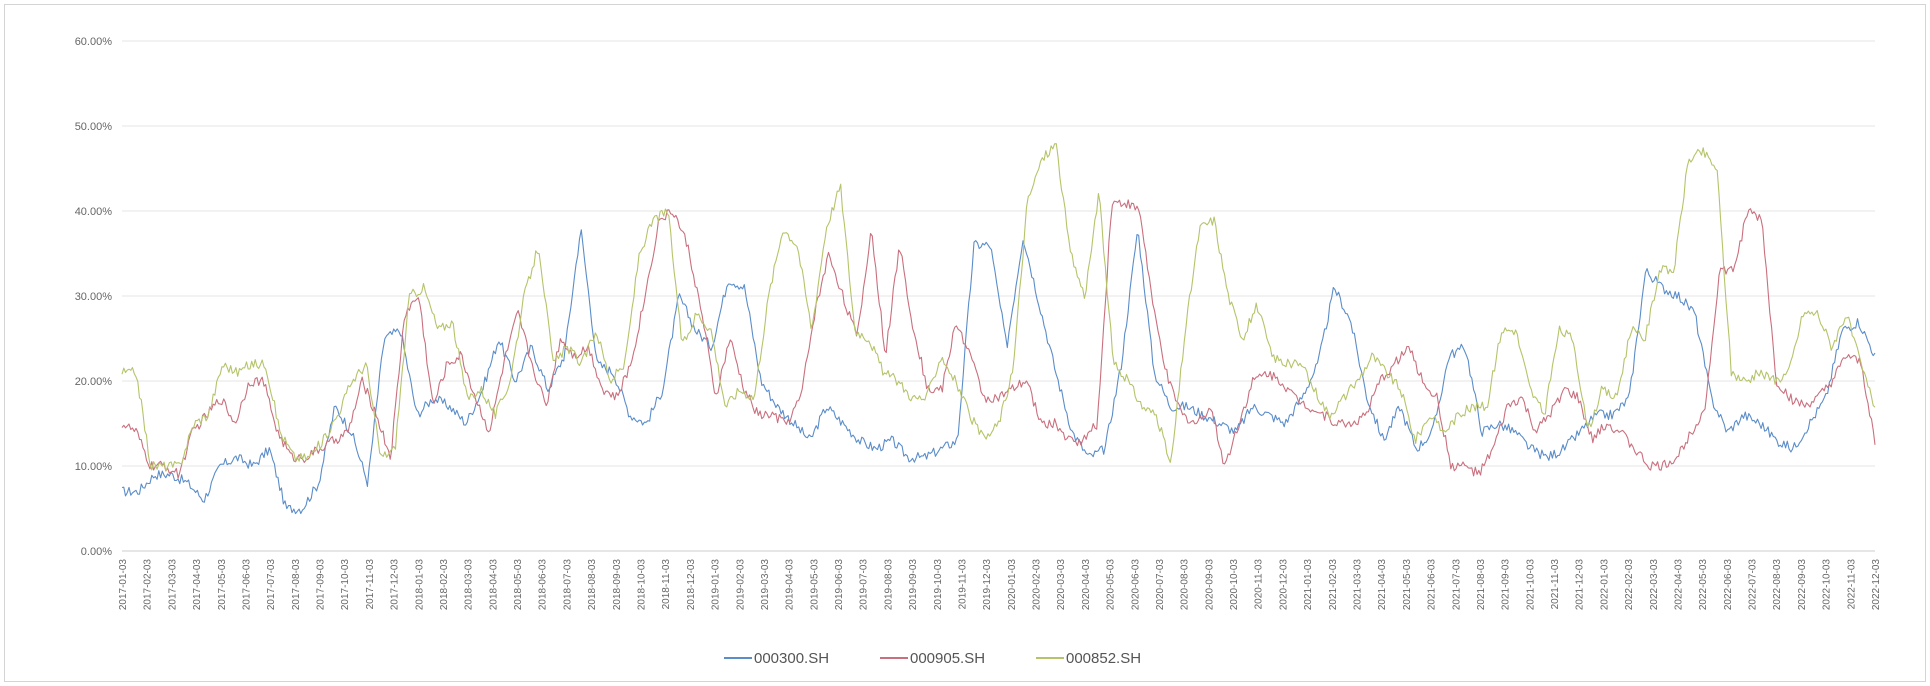 Image resolution: width=1930 pixels, height=686 pixels. I want to click on x-tick-label: 2021-01-03, so click(1308, 585).